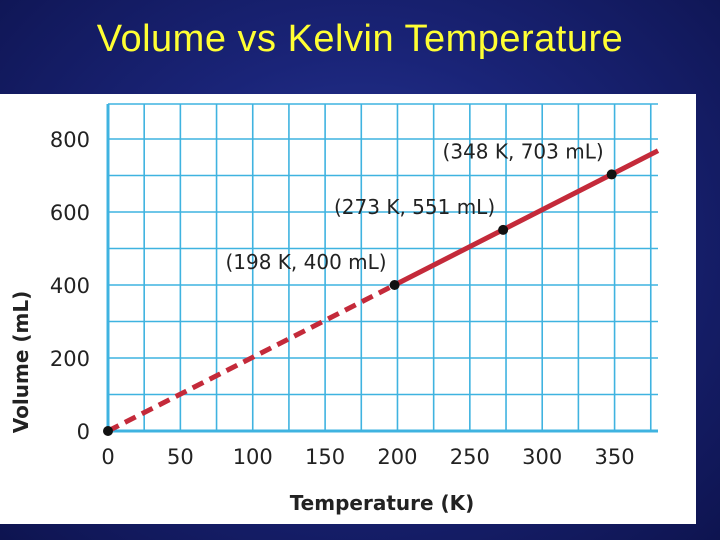  What do you see at coordinates (382, 503) in the screenshot?
I see `x-axis-title: Temperature (K)` at bounding box center [382, 503].